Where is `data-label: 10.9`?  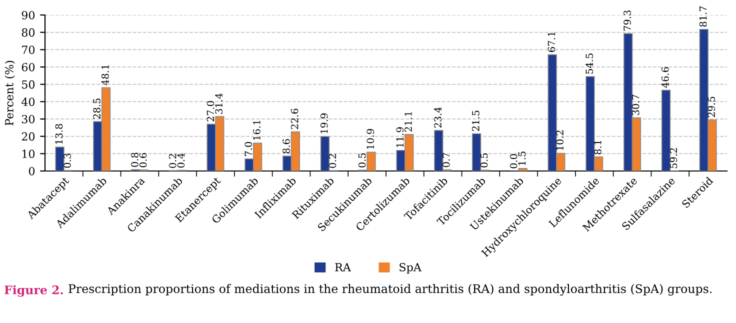
data-label: 10.9 is located at coordinates (370, 139).